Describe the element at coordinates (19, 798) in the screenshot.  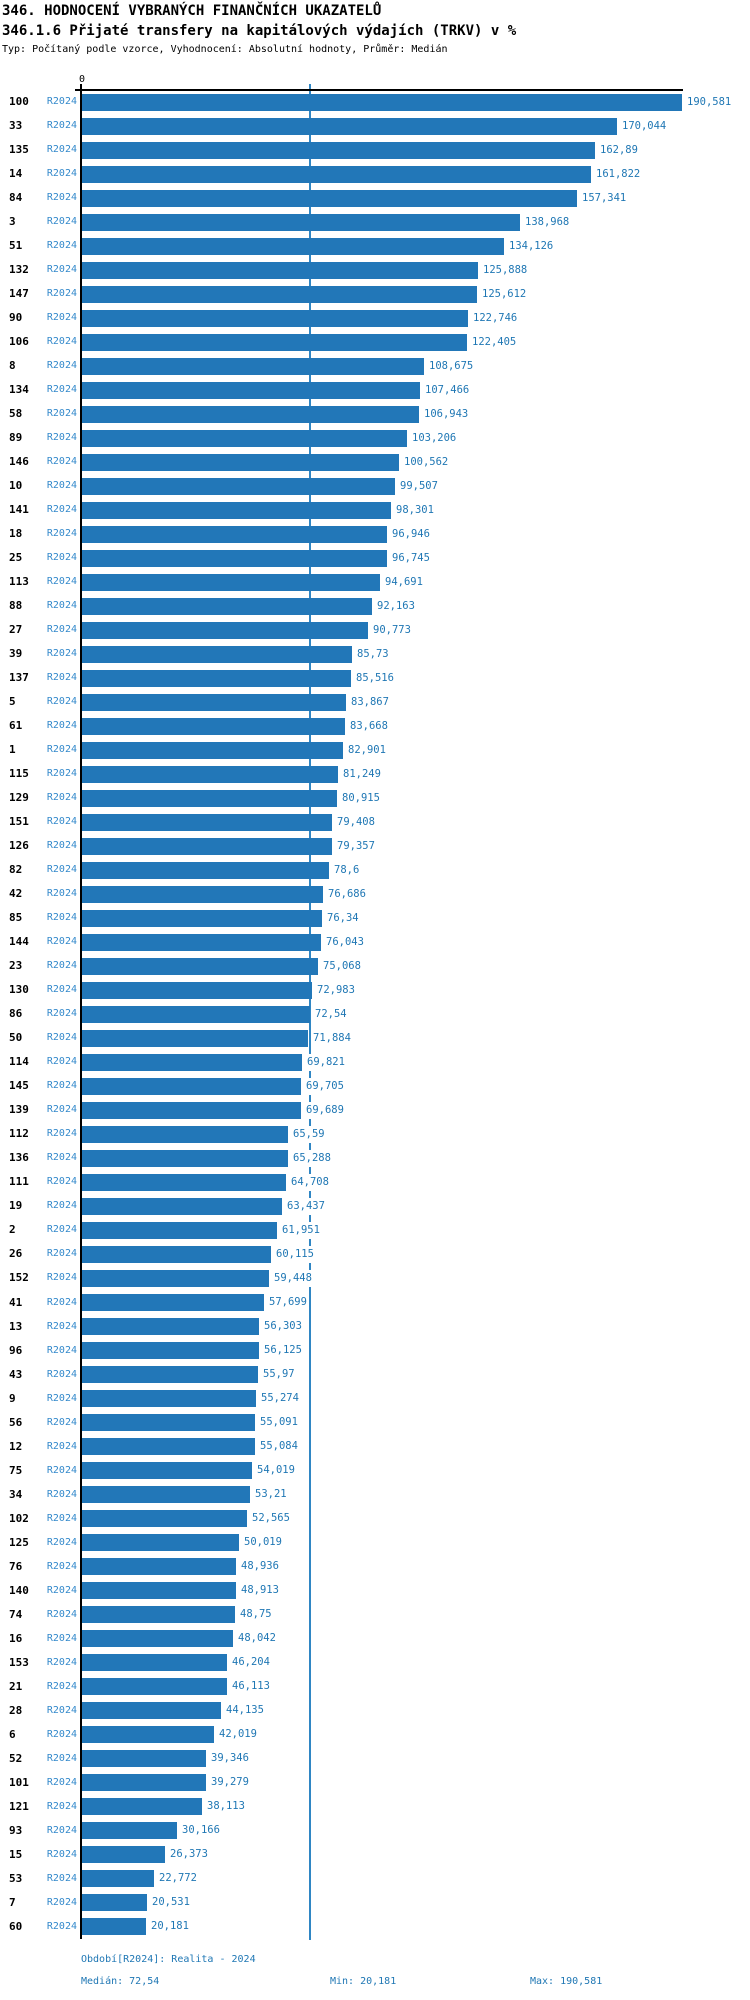
I see `row-rank-label: 129` at that location.